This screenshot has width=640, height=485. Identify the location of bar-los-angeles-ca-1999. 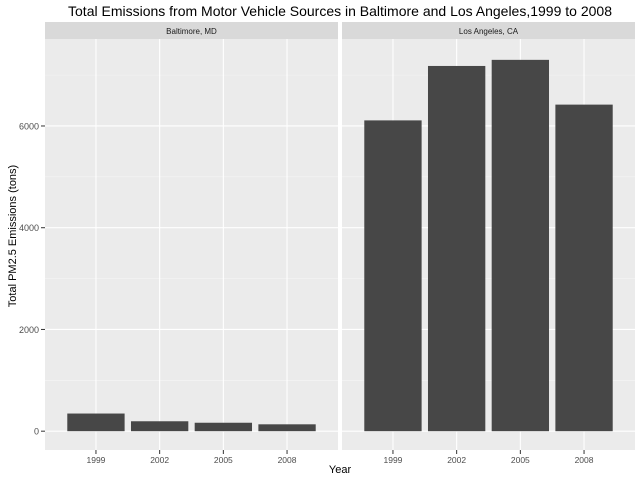
(393, 276).